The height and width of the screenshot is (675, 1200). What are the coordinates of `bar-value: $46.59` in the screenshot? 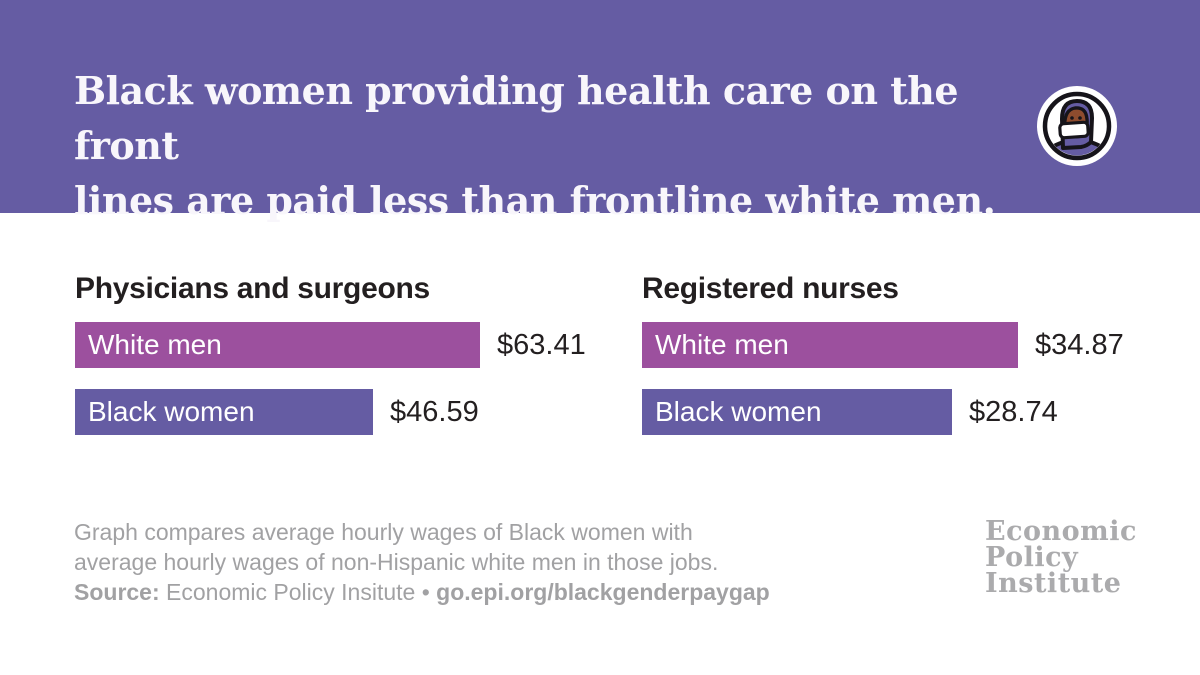 It's located at (434, 411).